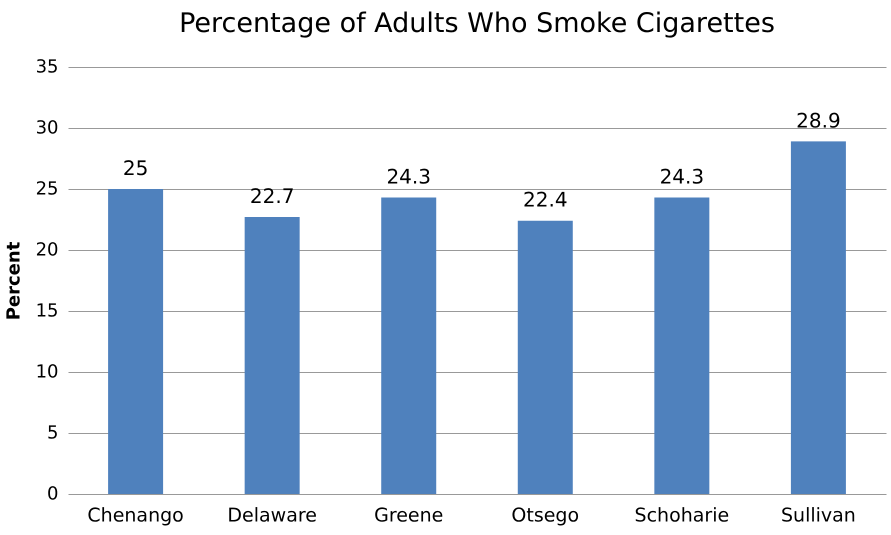  Describe the element at coordinates (47, 67) in the screenshot. I see `y-tick-label: 35` at that location.